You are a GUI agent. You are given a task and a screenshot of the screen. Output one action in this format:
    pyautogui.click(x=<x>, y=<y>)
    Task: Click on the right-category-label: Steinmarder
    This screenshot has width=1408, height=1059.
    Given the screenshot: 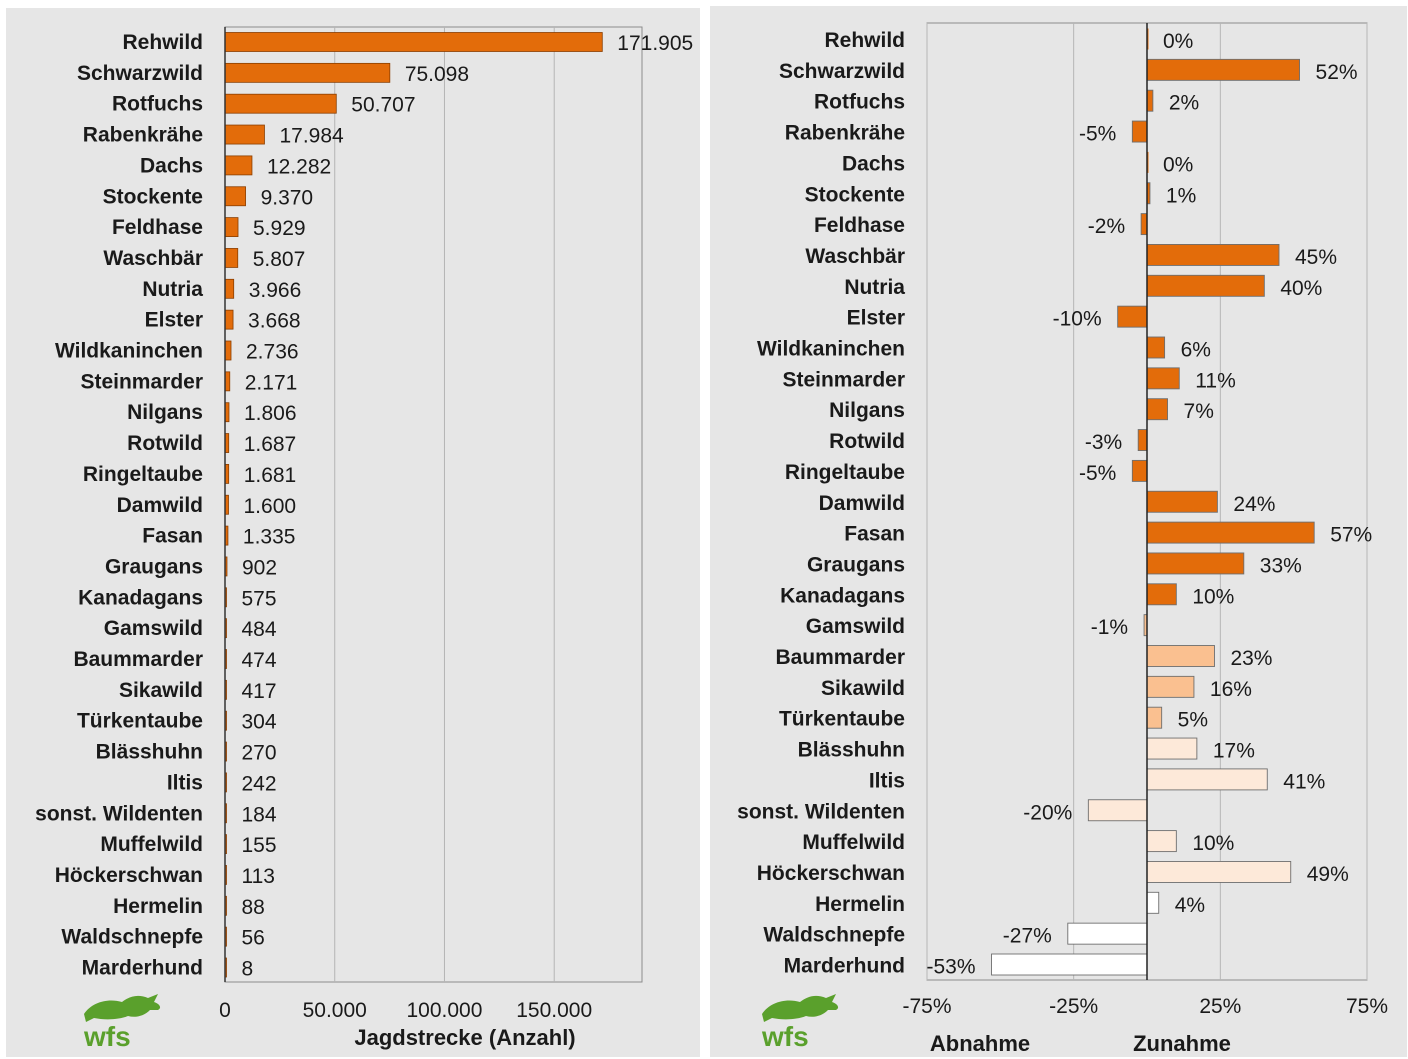 What is the action you would take?
    pyautogui.click(x=843, y=379)
    